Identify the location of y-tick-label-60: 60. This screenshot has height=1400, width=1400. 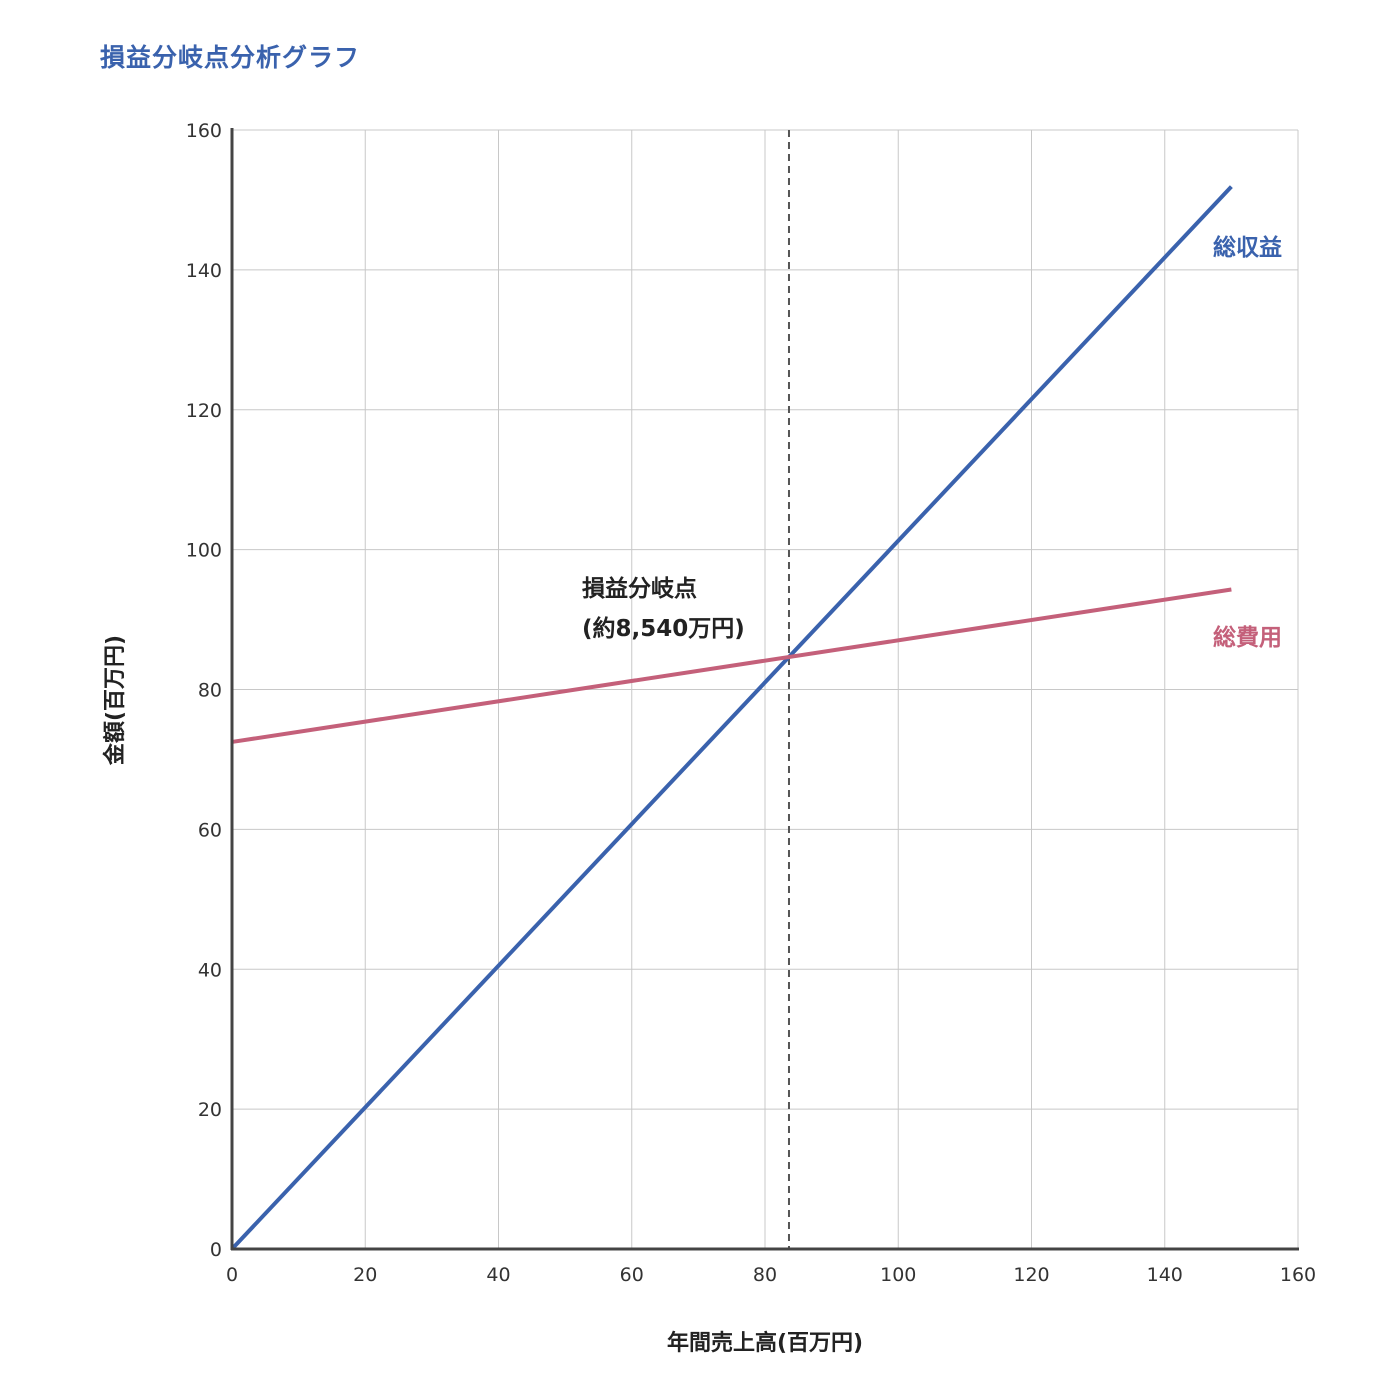
(210, 830).